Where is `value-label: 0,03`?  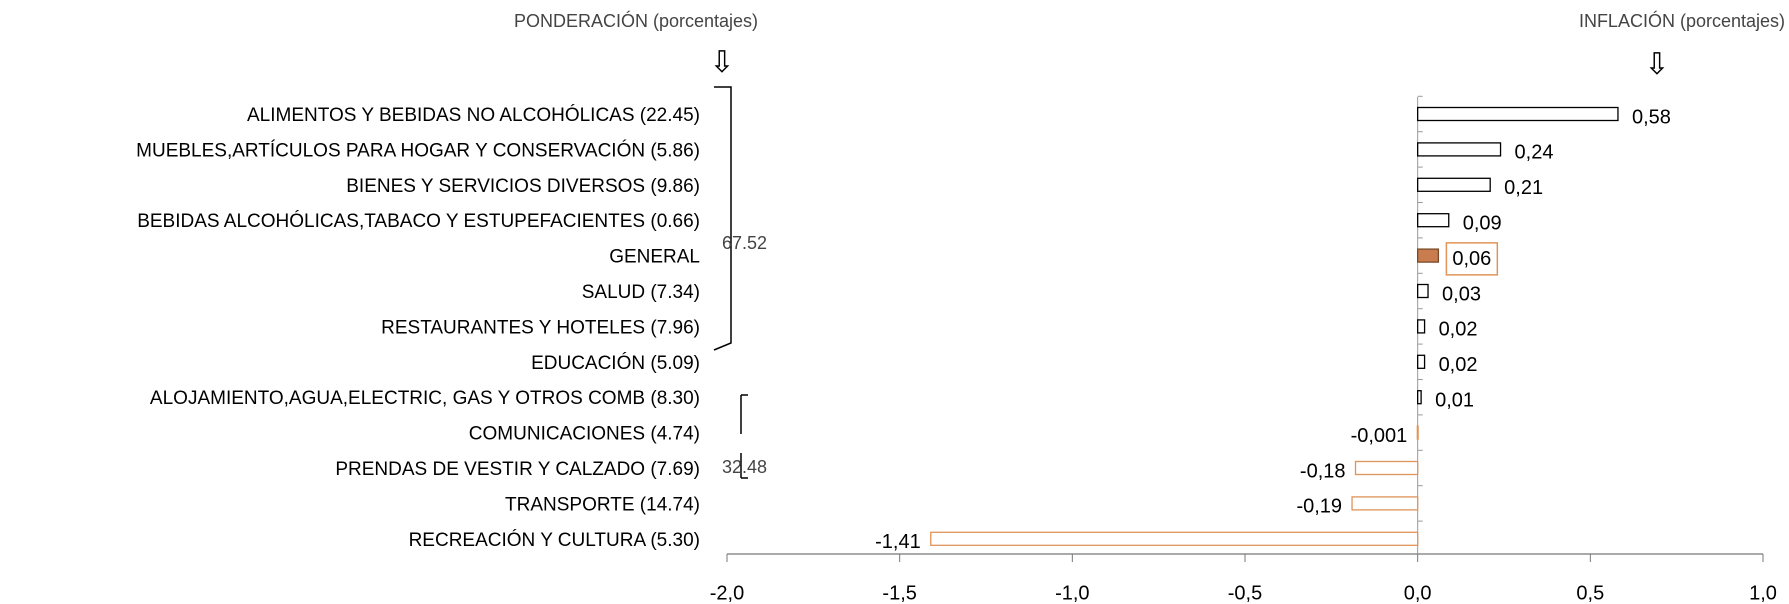 value-label: 0,03 is located at coordinates (1461, 294).